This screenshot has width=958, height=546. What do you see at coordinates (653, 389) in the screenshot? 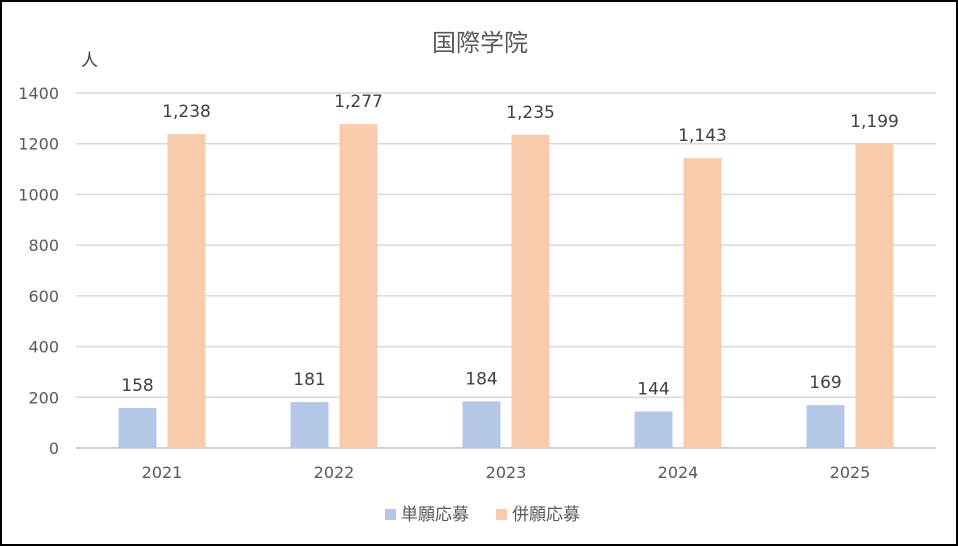
I see `data-label: 144` at bounding box center [653, 389].